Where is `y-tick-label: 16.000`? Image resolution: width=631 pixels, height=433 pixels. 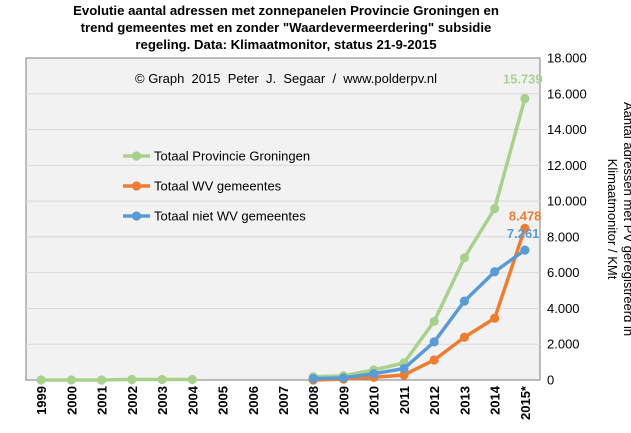
y-tick-label: 16.000 is located at coordinates (567, 93).